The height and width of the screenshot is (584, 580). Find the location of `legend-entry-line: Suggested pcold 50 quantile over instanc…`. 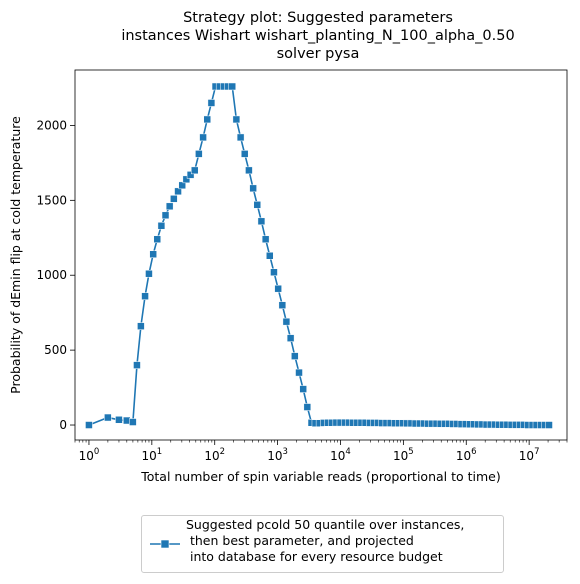

legend-entry-line: Suggested pcold 50 quantile over instanc… is located at coordinates (325, 524).